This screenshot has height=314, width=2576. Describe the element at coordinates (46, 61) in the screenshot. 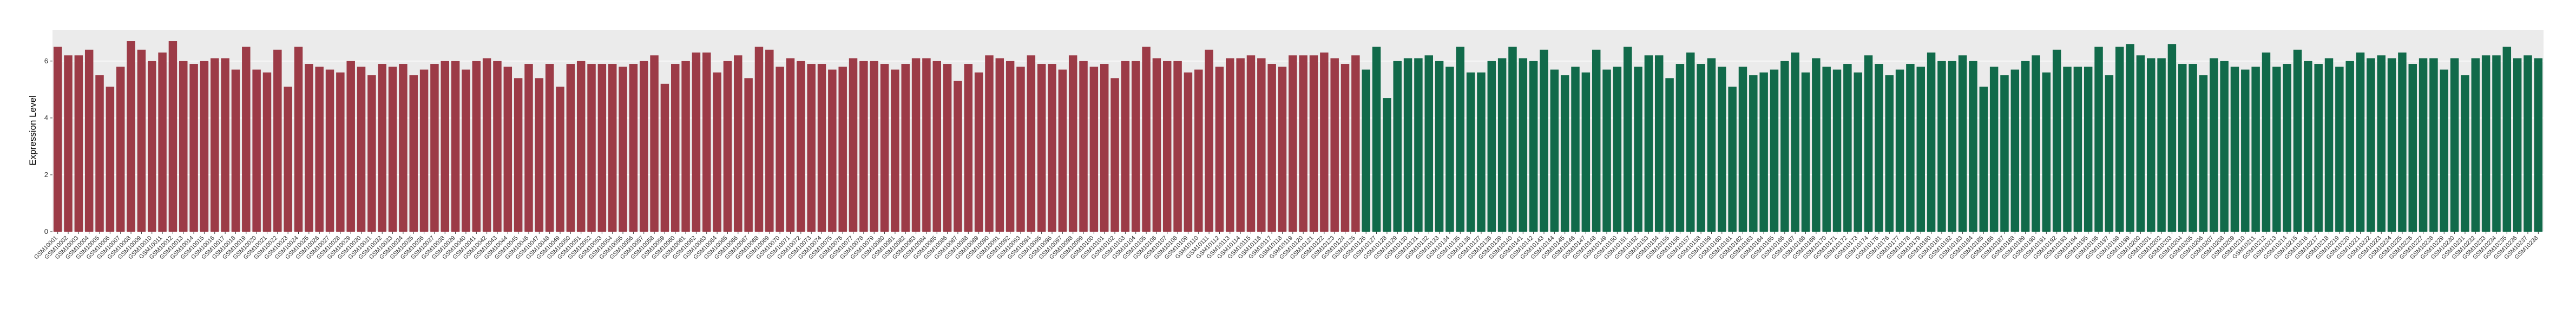

I see `y-tick-label: 6` at that location.